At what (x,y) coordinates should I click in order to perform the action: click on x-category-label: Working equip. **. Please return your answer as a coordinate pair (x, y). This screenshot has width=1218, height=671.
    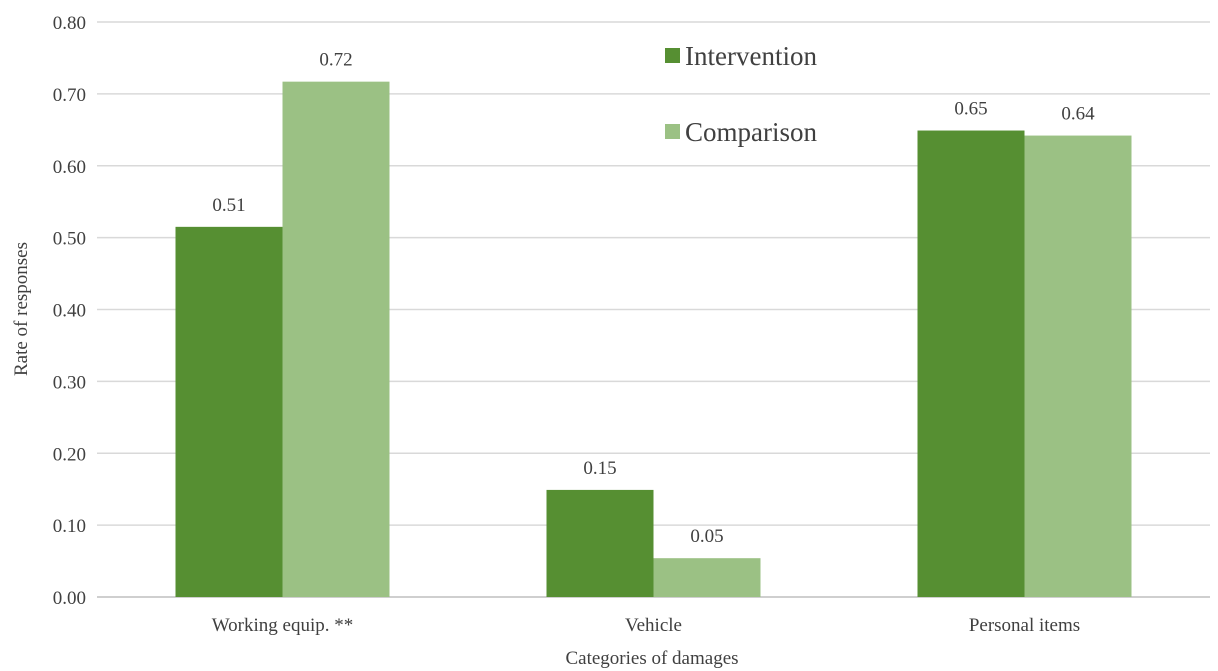
    Looking at the image, I should click on (282, 625).